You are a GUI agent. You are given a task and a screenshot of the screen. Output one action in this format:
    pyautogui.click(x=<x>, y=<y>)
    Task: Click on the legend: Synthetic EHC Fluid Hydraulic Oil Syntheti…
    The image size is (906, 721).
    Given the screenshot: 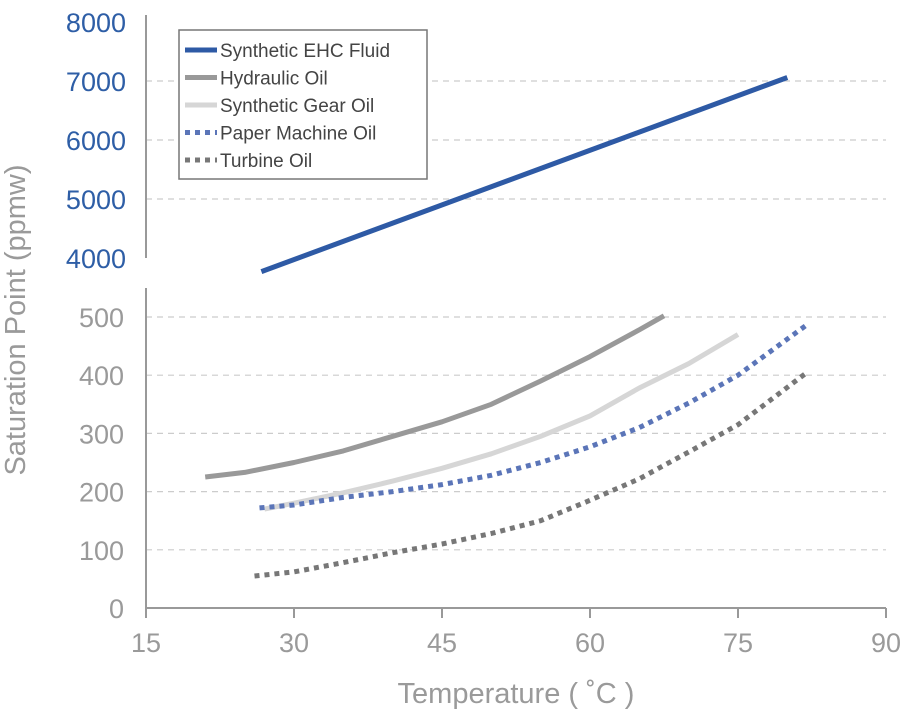 What is the action you would take?
    pyautogui.click(x=303, y=104)
    